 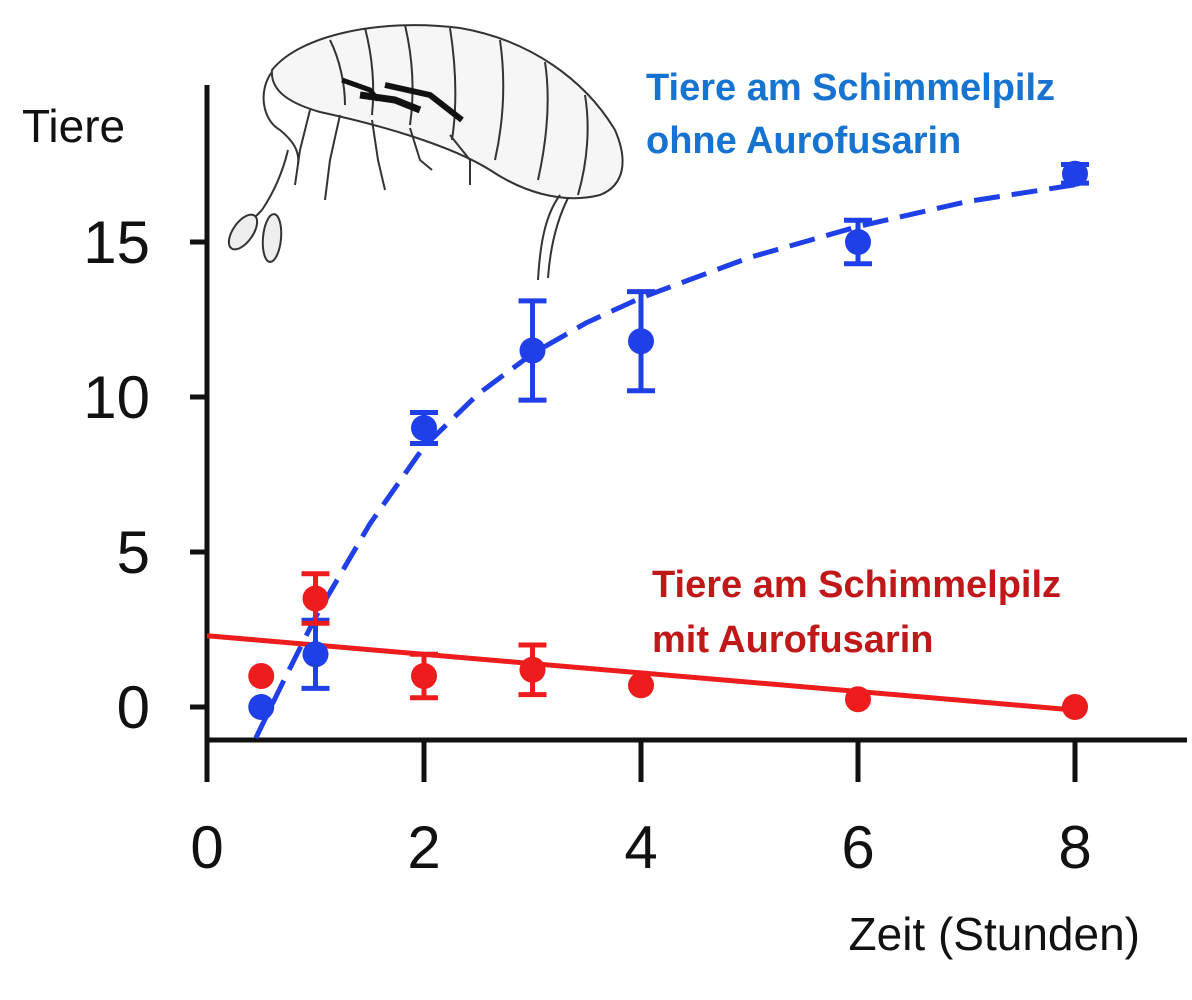 What do you see at coordinates (116, 397) in the screenshot?
I see `y-tick-label: 10` at bounding box center [116, 397].